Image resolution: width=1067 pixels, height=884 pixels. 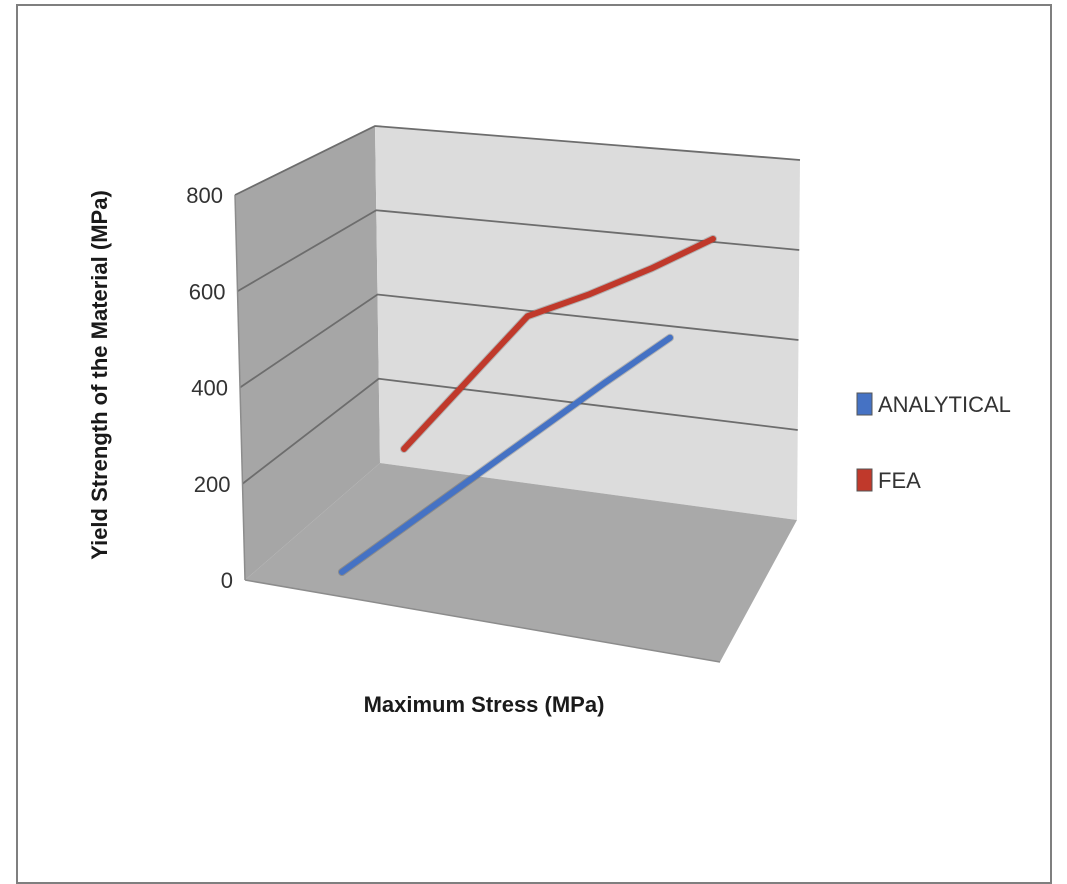 I want to click on legend-label: FEA, so click(x=899, y=480).